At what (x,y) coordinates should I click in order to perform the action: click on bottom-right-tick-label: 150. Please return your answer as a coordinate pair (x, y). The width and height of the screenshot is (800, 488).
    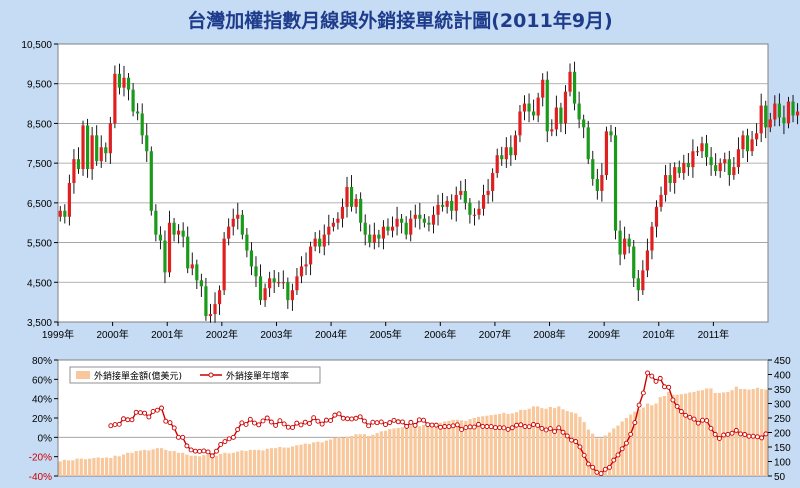
    Looking at the image, I should click on (782, 448).